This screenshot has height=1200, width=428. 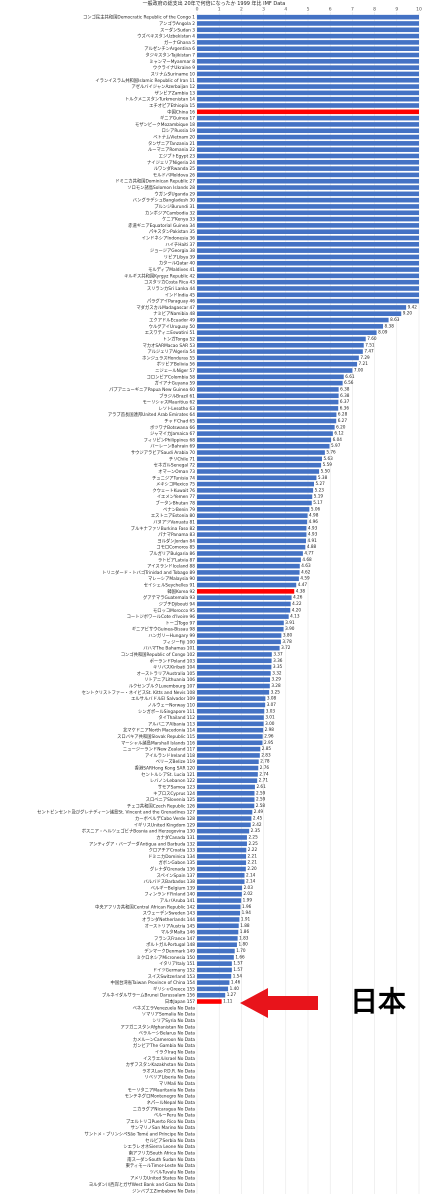 What do you see at coordinates (182, 459) in the screenshot?
I see `category-label: チリChile 71` at bounding box center [182, 459].